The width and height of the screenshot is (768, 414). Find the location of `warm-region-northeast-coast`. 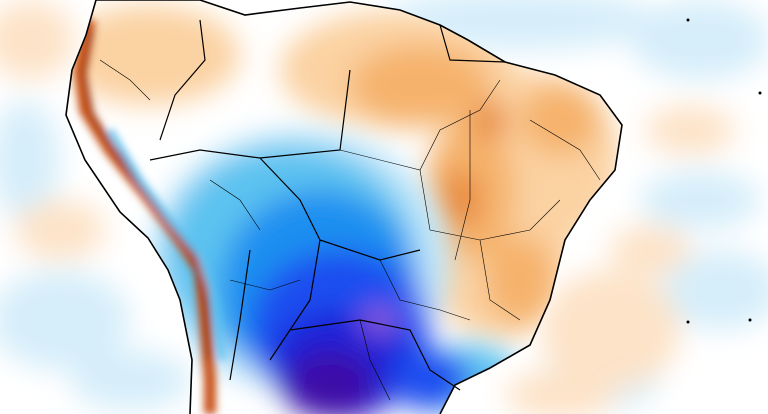

warm-region-northeast-coast is located at coordinates (560, 120).